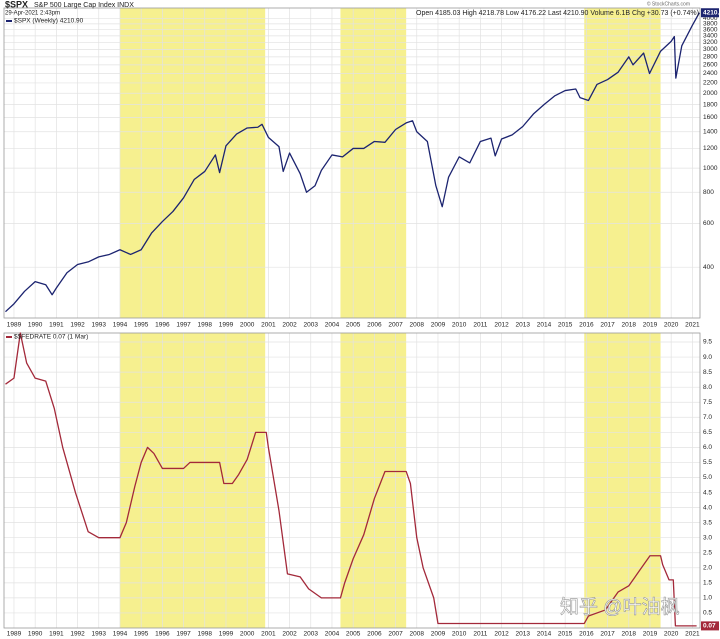 The width and height of the screenshot is (720, 639). What do you see at coordinates (710, 65) in the screenshot?
I see `y-tick-label: 2600` at bounding box center [710, 65].